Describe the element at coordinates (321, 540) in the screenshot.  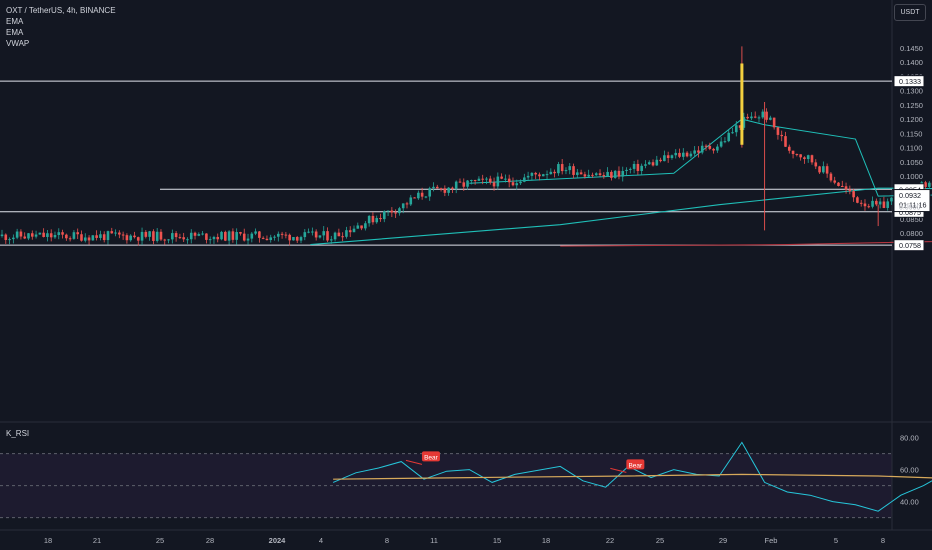
I see `time-tick-label: 4` at that location.